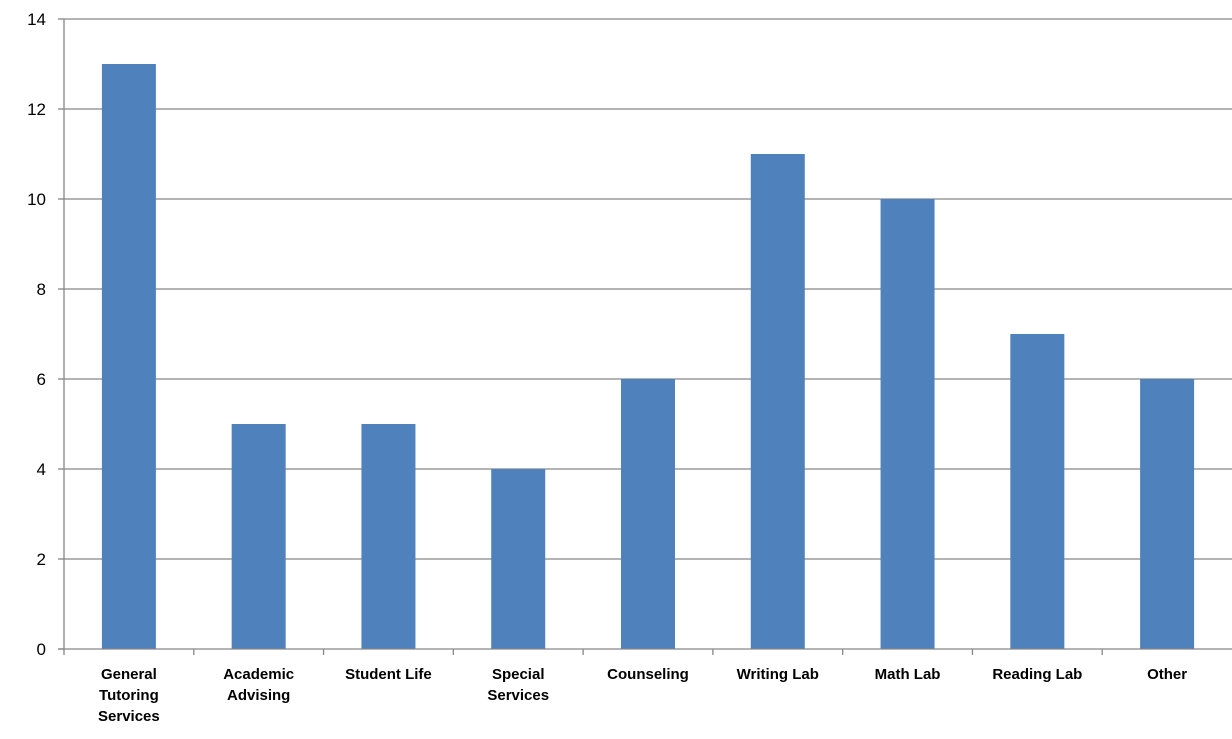 This screenshot has width=1232, height=739. I want to click on y-tick-label: 10, so click(36, 199).